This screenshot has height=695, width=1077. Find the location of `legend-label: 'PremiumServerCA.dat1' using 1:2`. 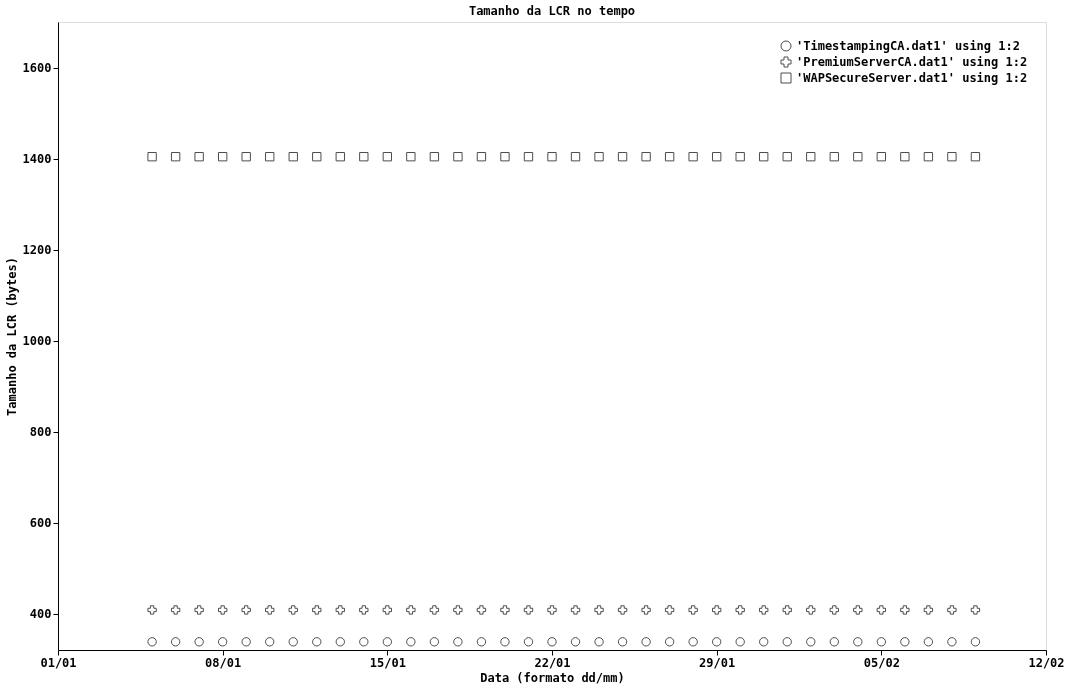

legend-label: 'PremiumServerCA.dat1' using 1:2 is located at coordinates (912, 62).